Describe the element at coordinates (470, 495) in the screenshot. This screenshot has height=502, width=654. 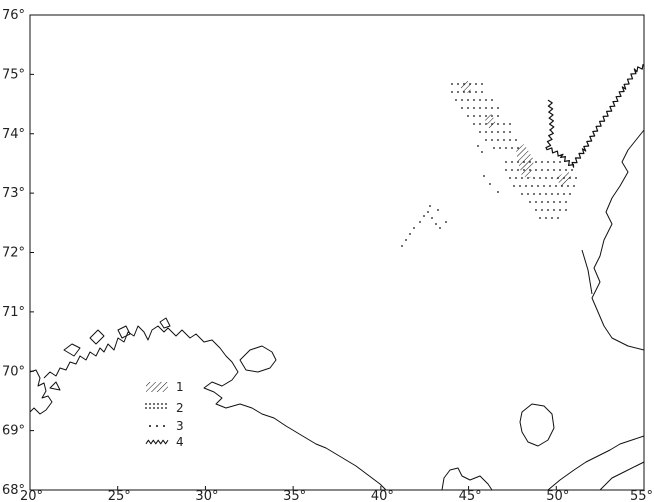
I see `longitude-label: 45°` at that location.